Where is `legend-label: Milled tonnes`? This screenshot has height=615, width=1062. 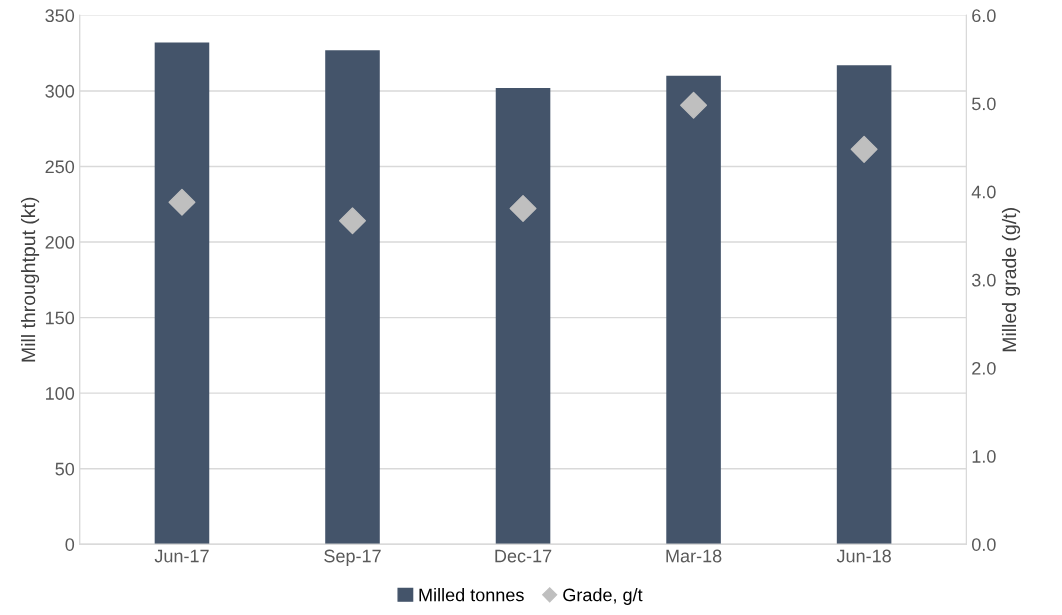 legend-label: Milled tonnes is located at coordinates (471, 595).